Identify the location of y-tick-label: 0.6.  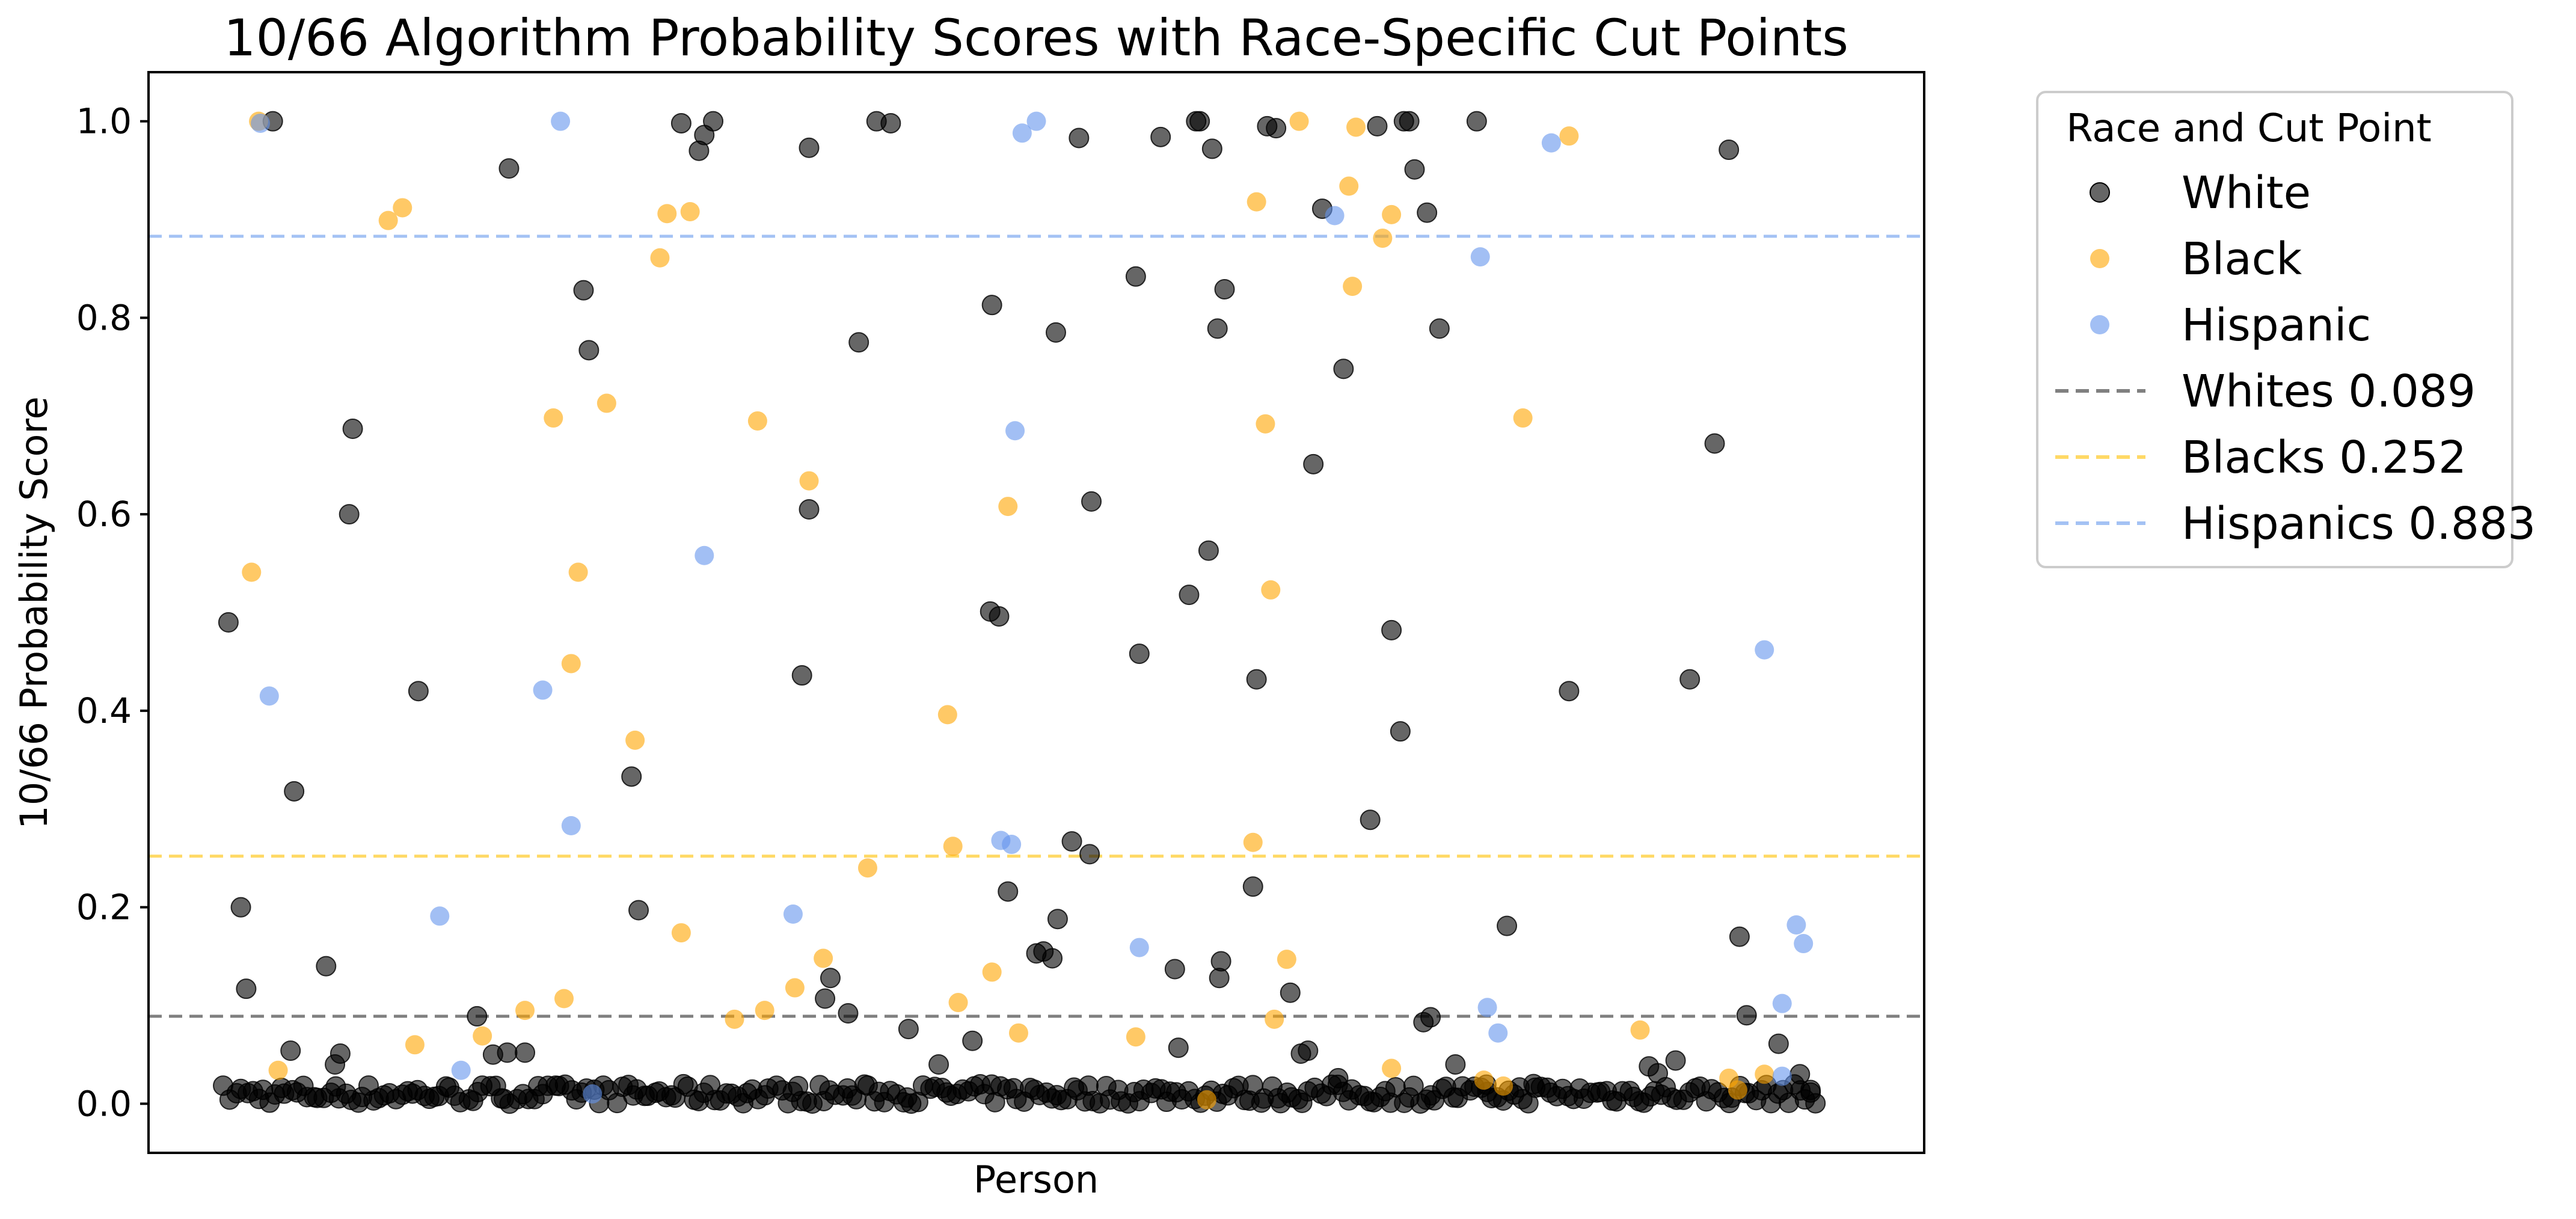
(104, 514).